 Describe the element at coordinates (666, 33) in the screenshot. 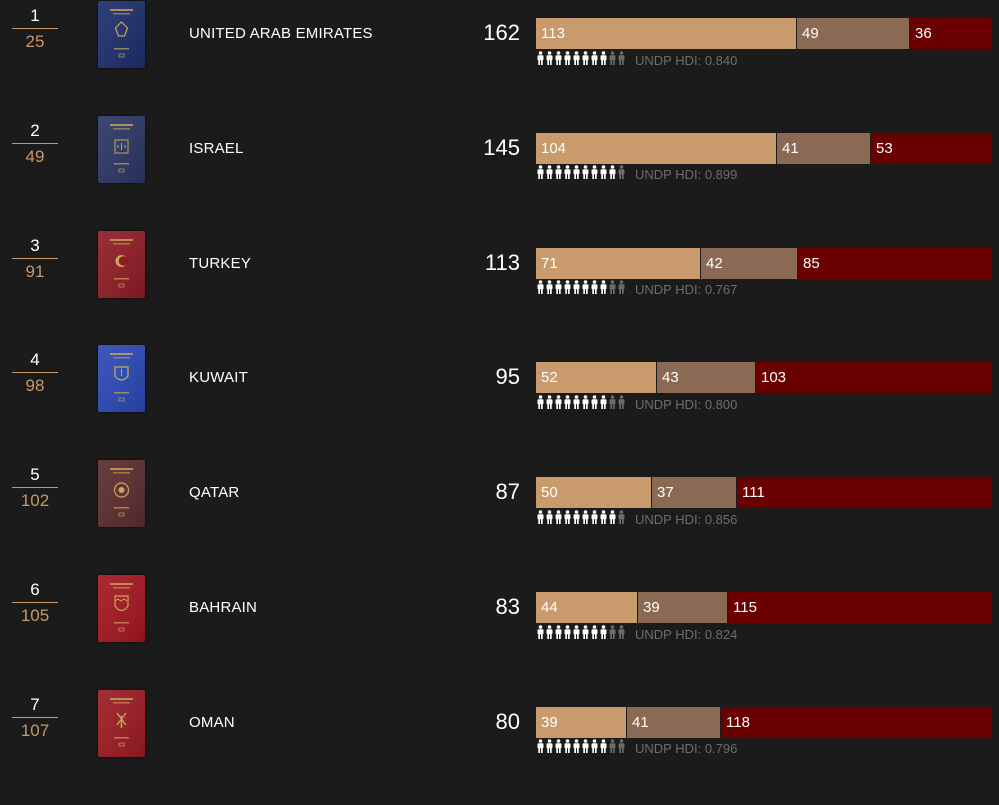

I see `visa-free-segment: 113` at that location.